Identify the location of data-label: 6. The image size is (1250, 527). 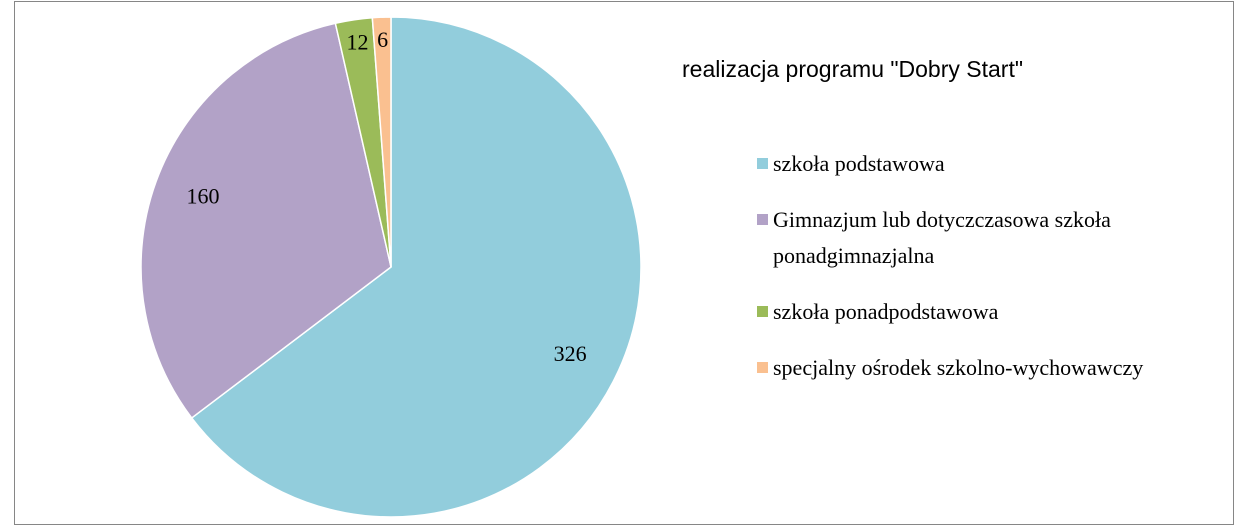
(382, 39).